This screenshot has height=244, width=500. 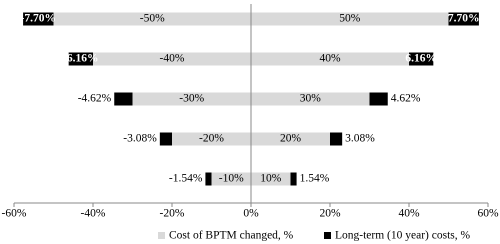 I want to click on data-label: 3.08%, so click(x=360, y=139).